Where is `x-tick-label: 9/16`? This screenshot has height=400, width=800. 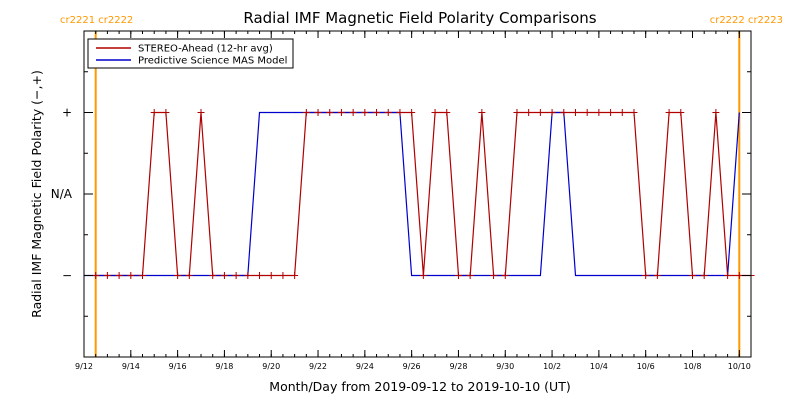
x-tick-label: 9/16 is located at coordinates (178, 366).